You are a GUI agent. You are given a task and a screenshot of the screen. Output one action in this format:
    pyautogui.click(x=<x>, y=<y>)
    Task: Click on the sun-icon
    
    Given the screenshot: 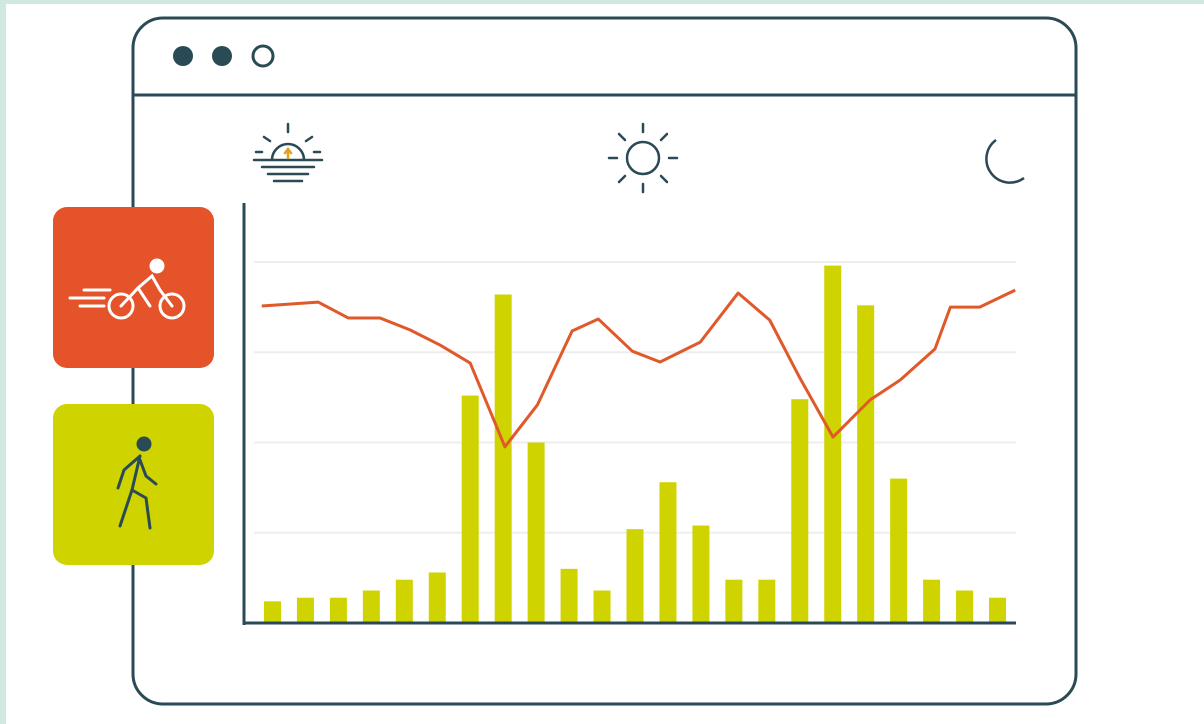 What is the action you would take?
    pyautogui.click(x=643, y=158)
    